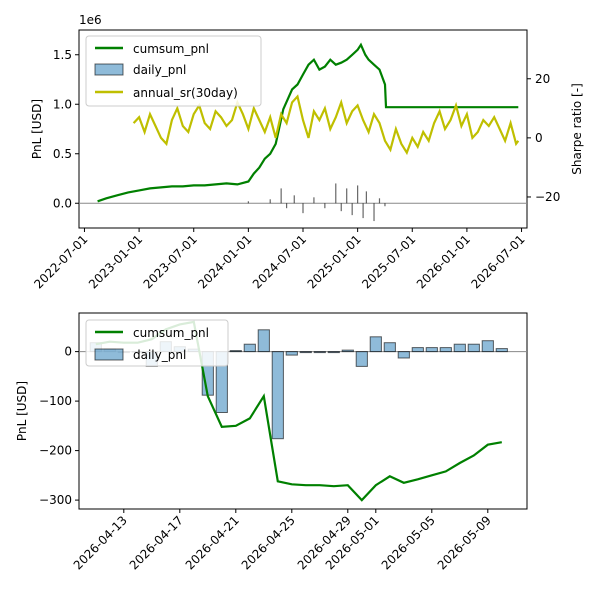 The width and height of the screenshot is (600, 600). I want to click on top-ytick-label: 1.0, so click(62, 104).